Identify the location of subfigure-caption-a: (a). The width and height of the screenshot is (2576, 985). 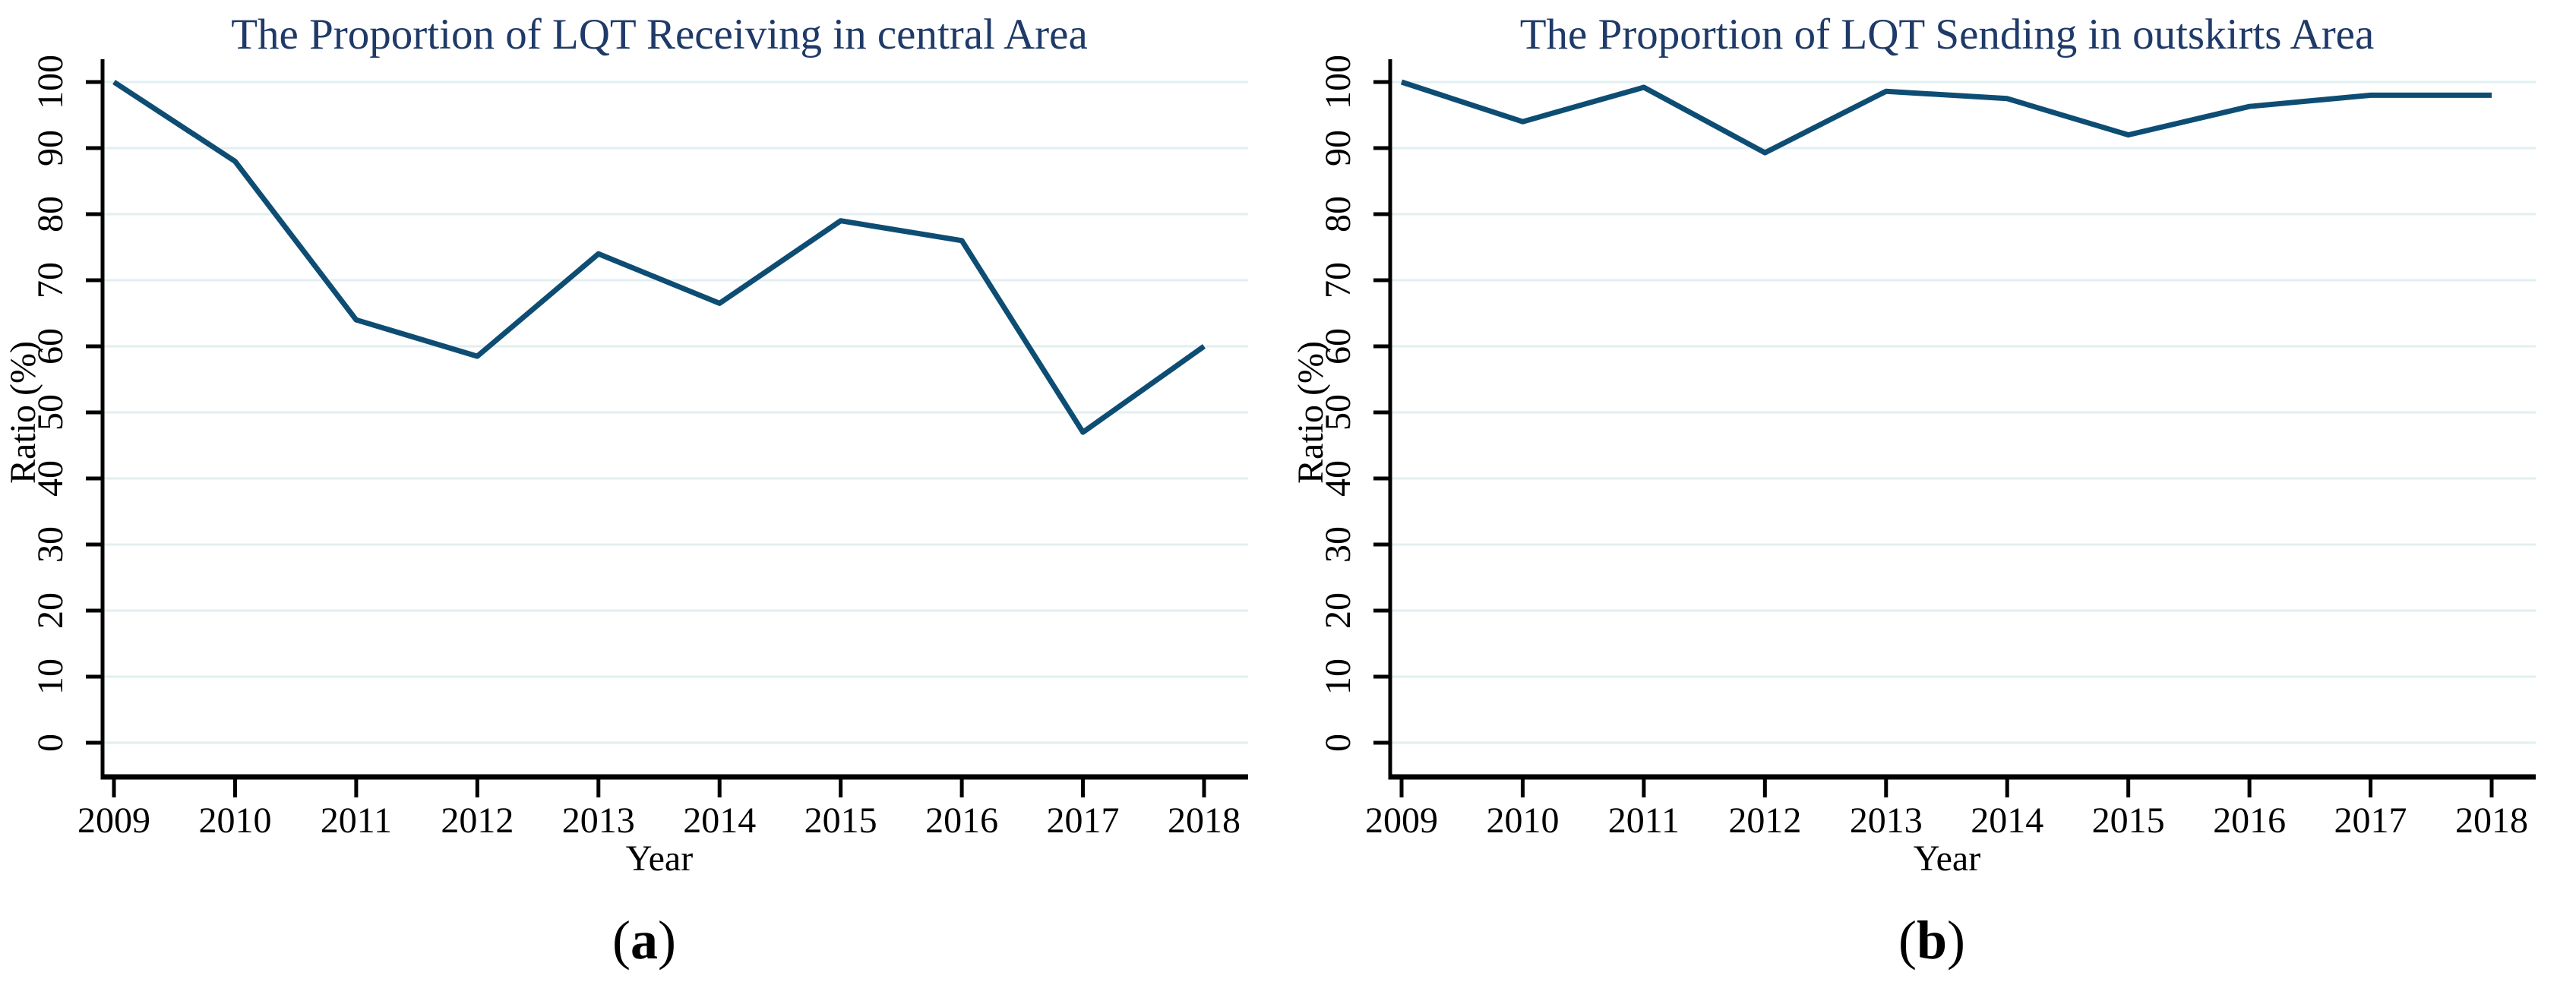
(644, 940).